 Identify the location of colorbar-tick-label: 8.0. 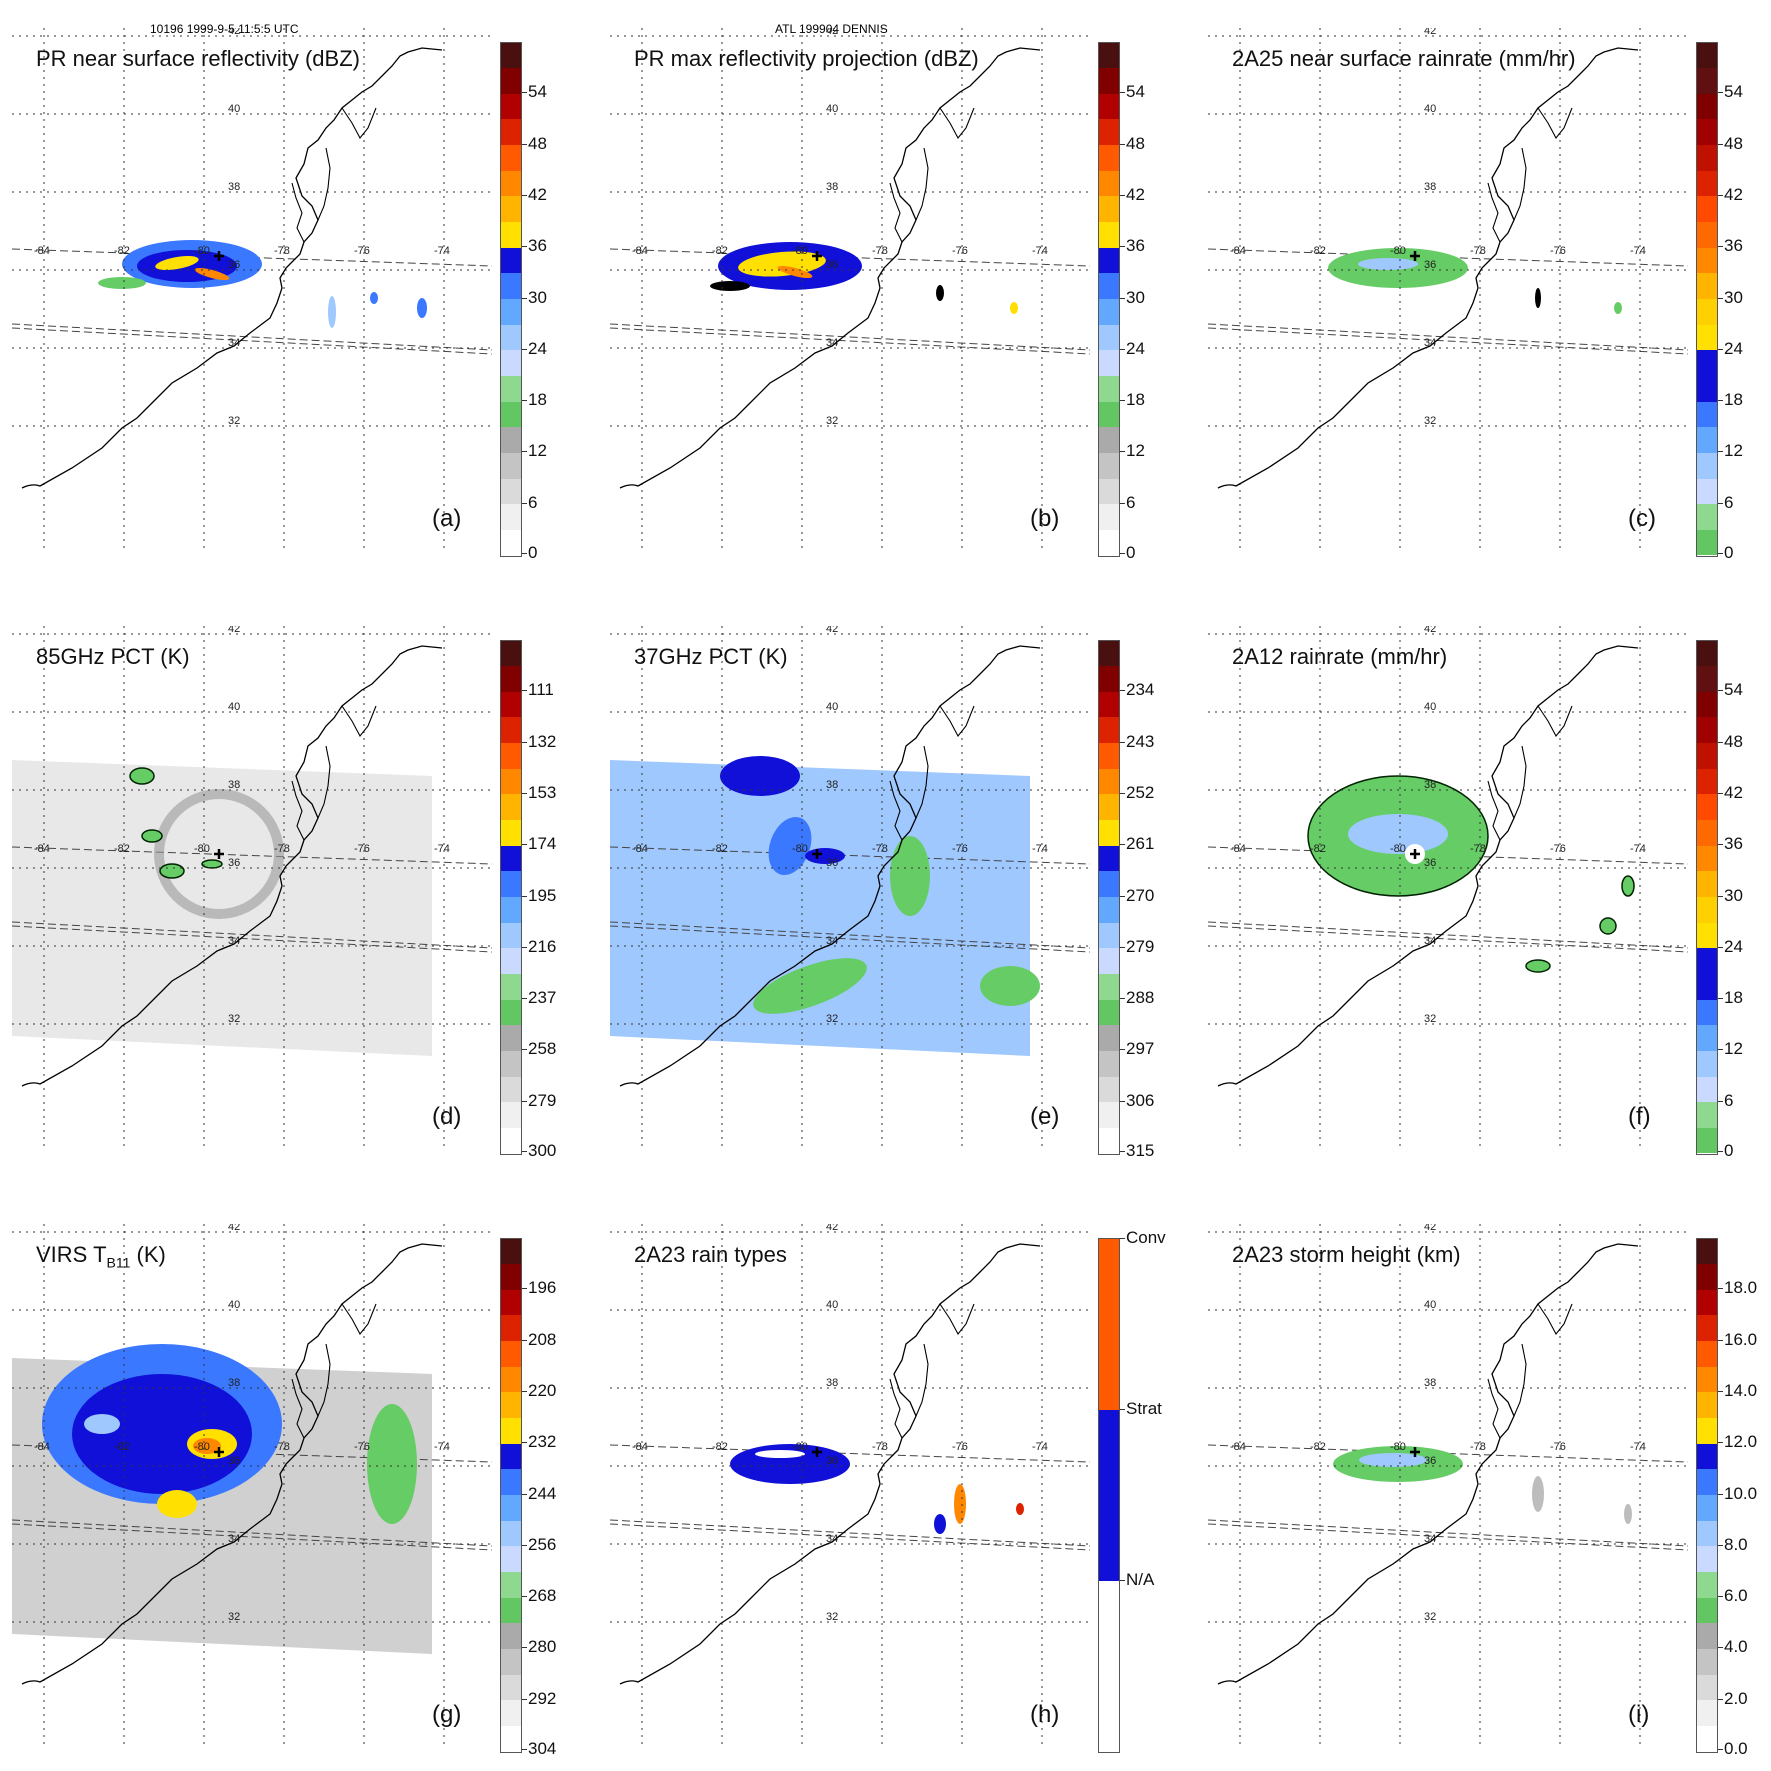
(1736, 1544).